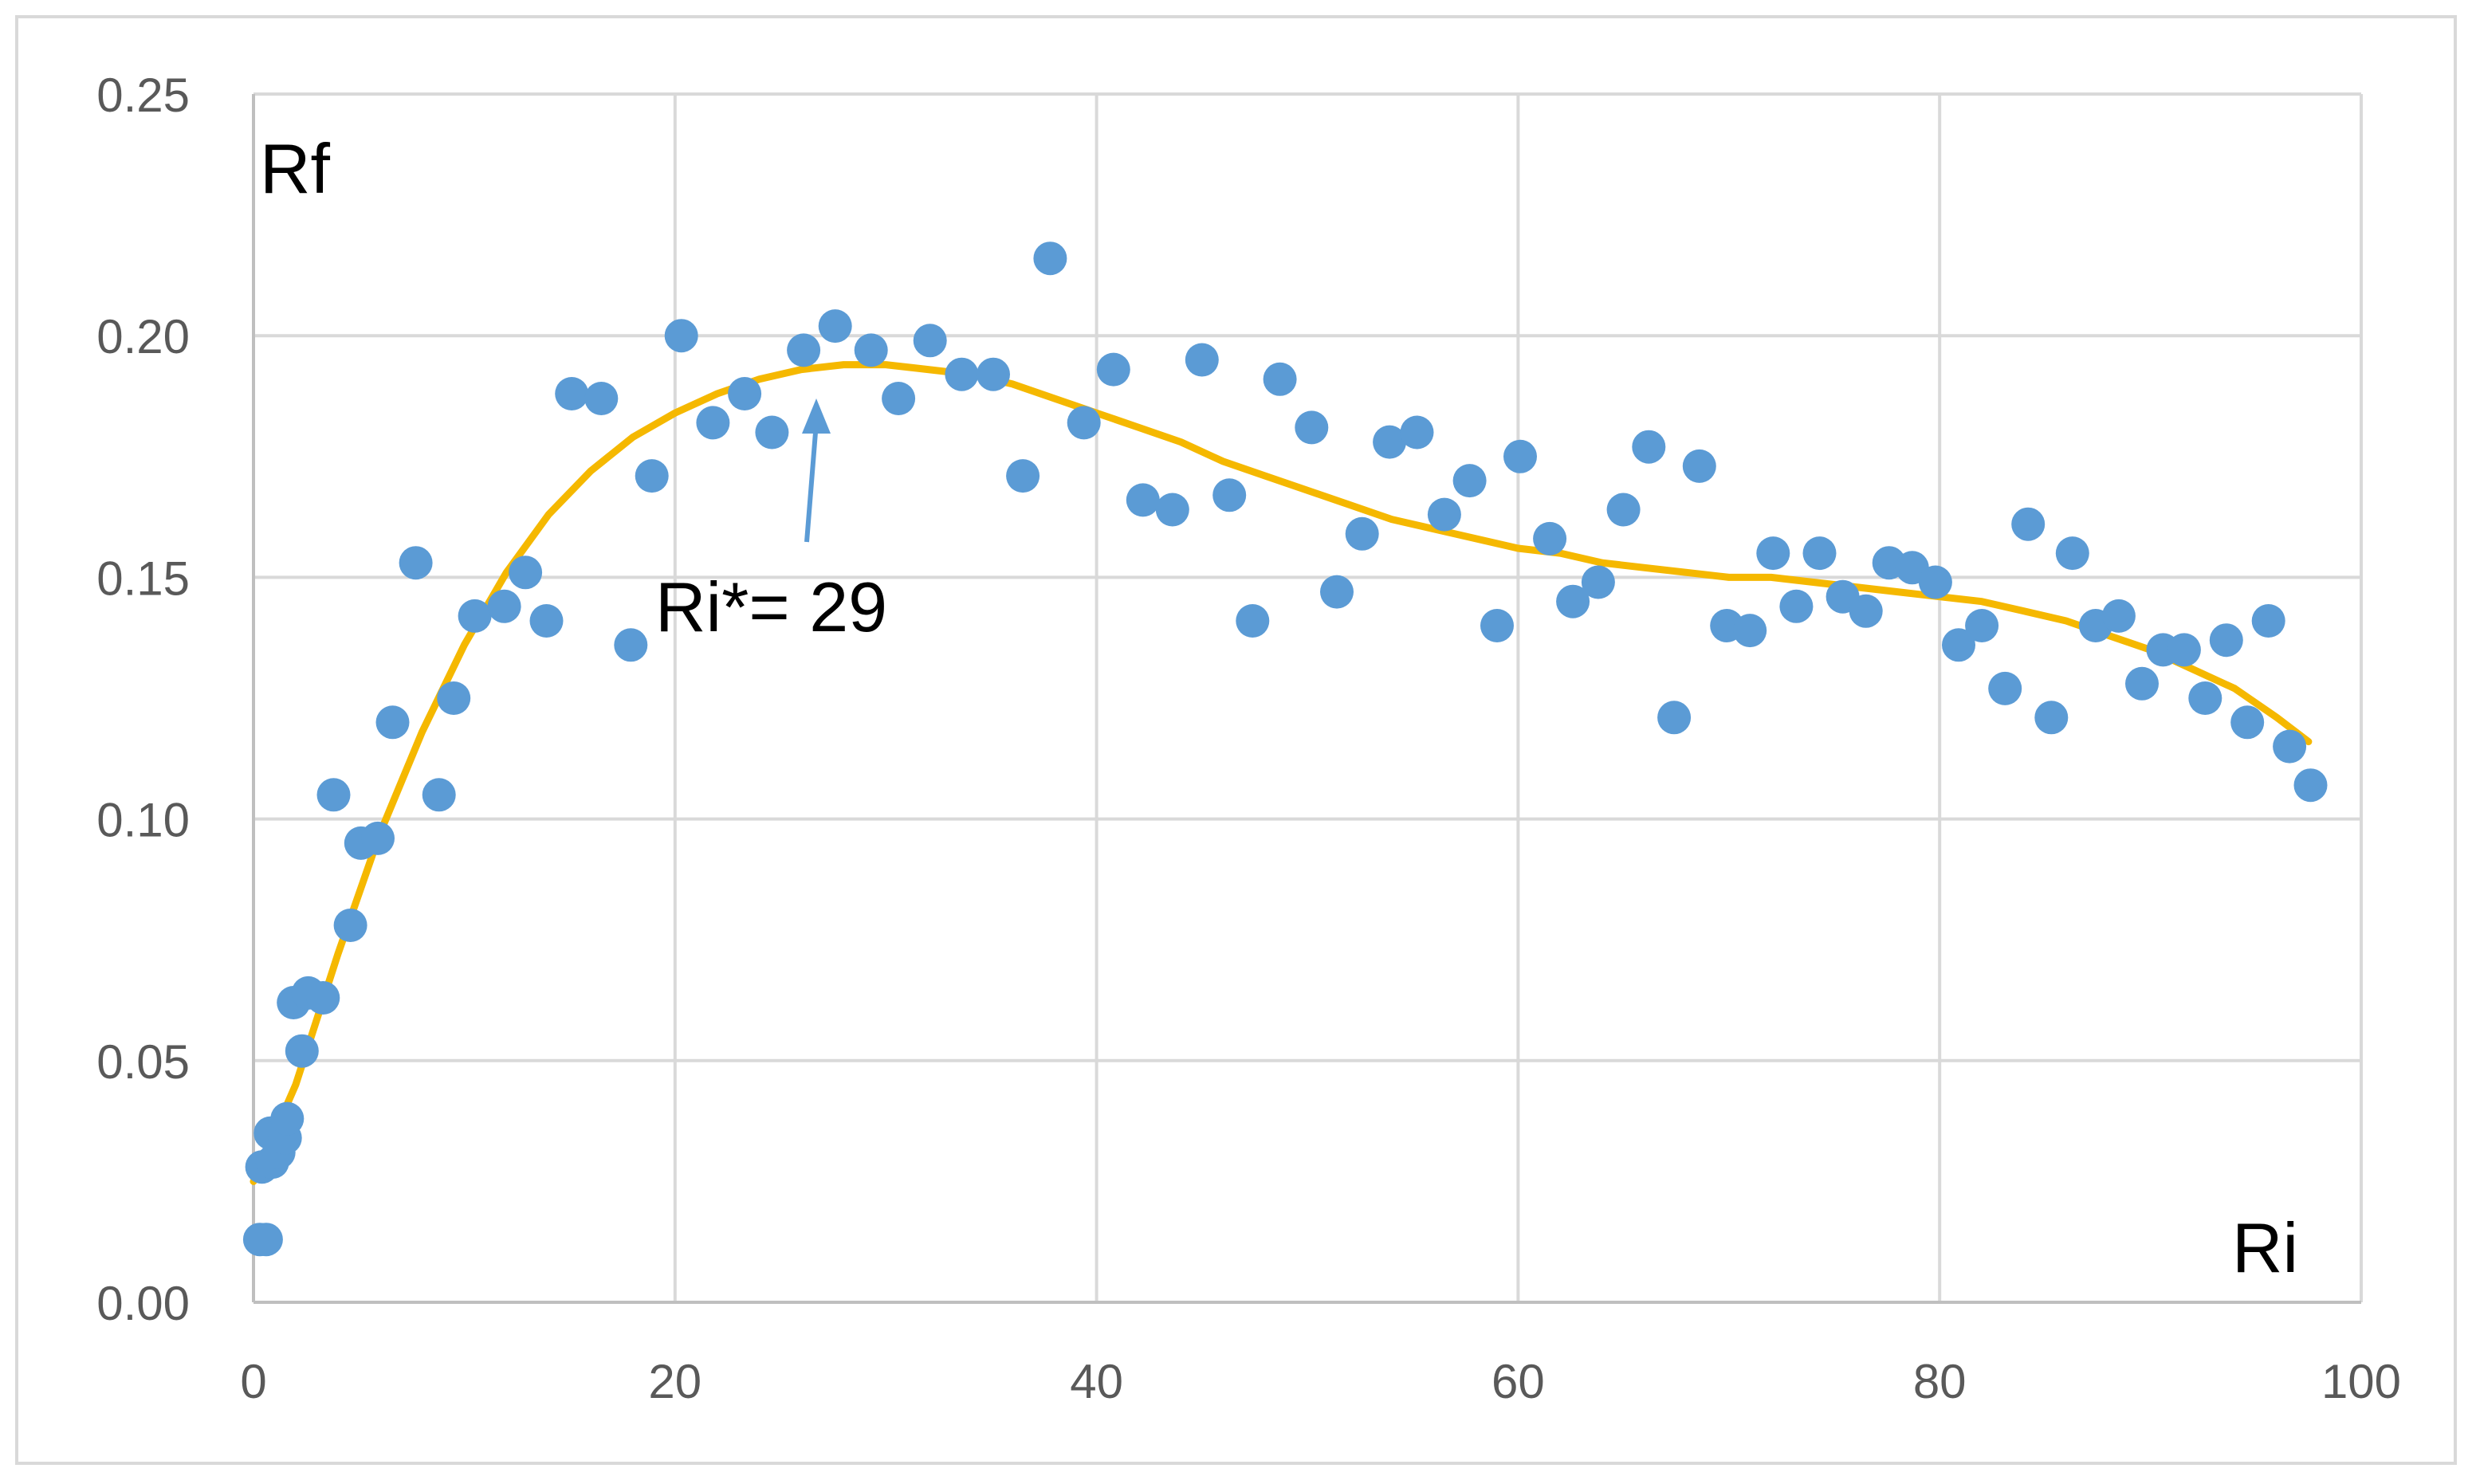 This screenshot has height=1484, width=2472. I want to click on y-tick-label: 0.15, so click(143, 578).